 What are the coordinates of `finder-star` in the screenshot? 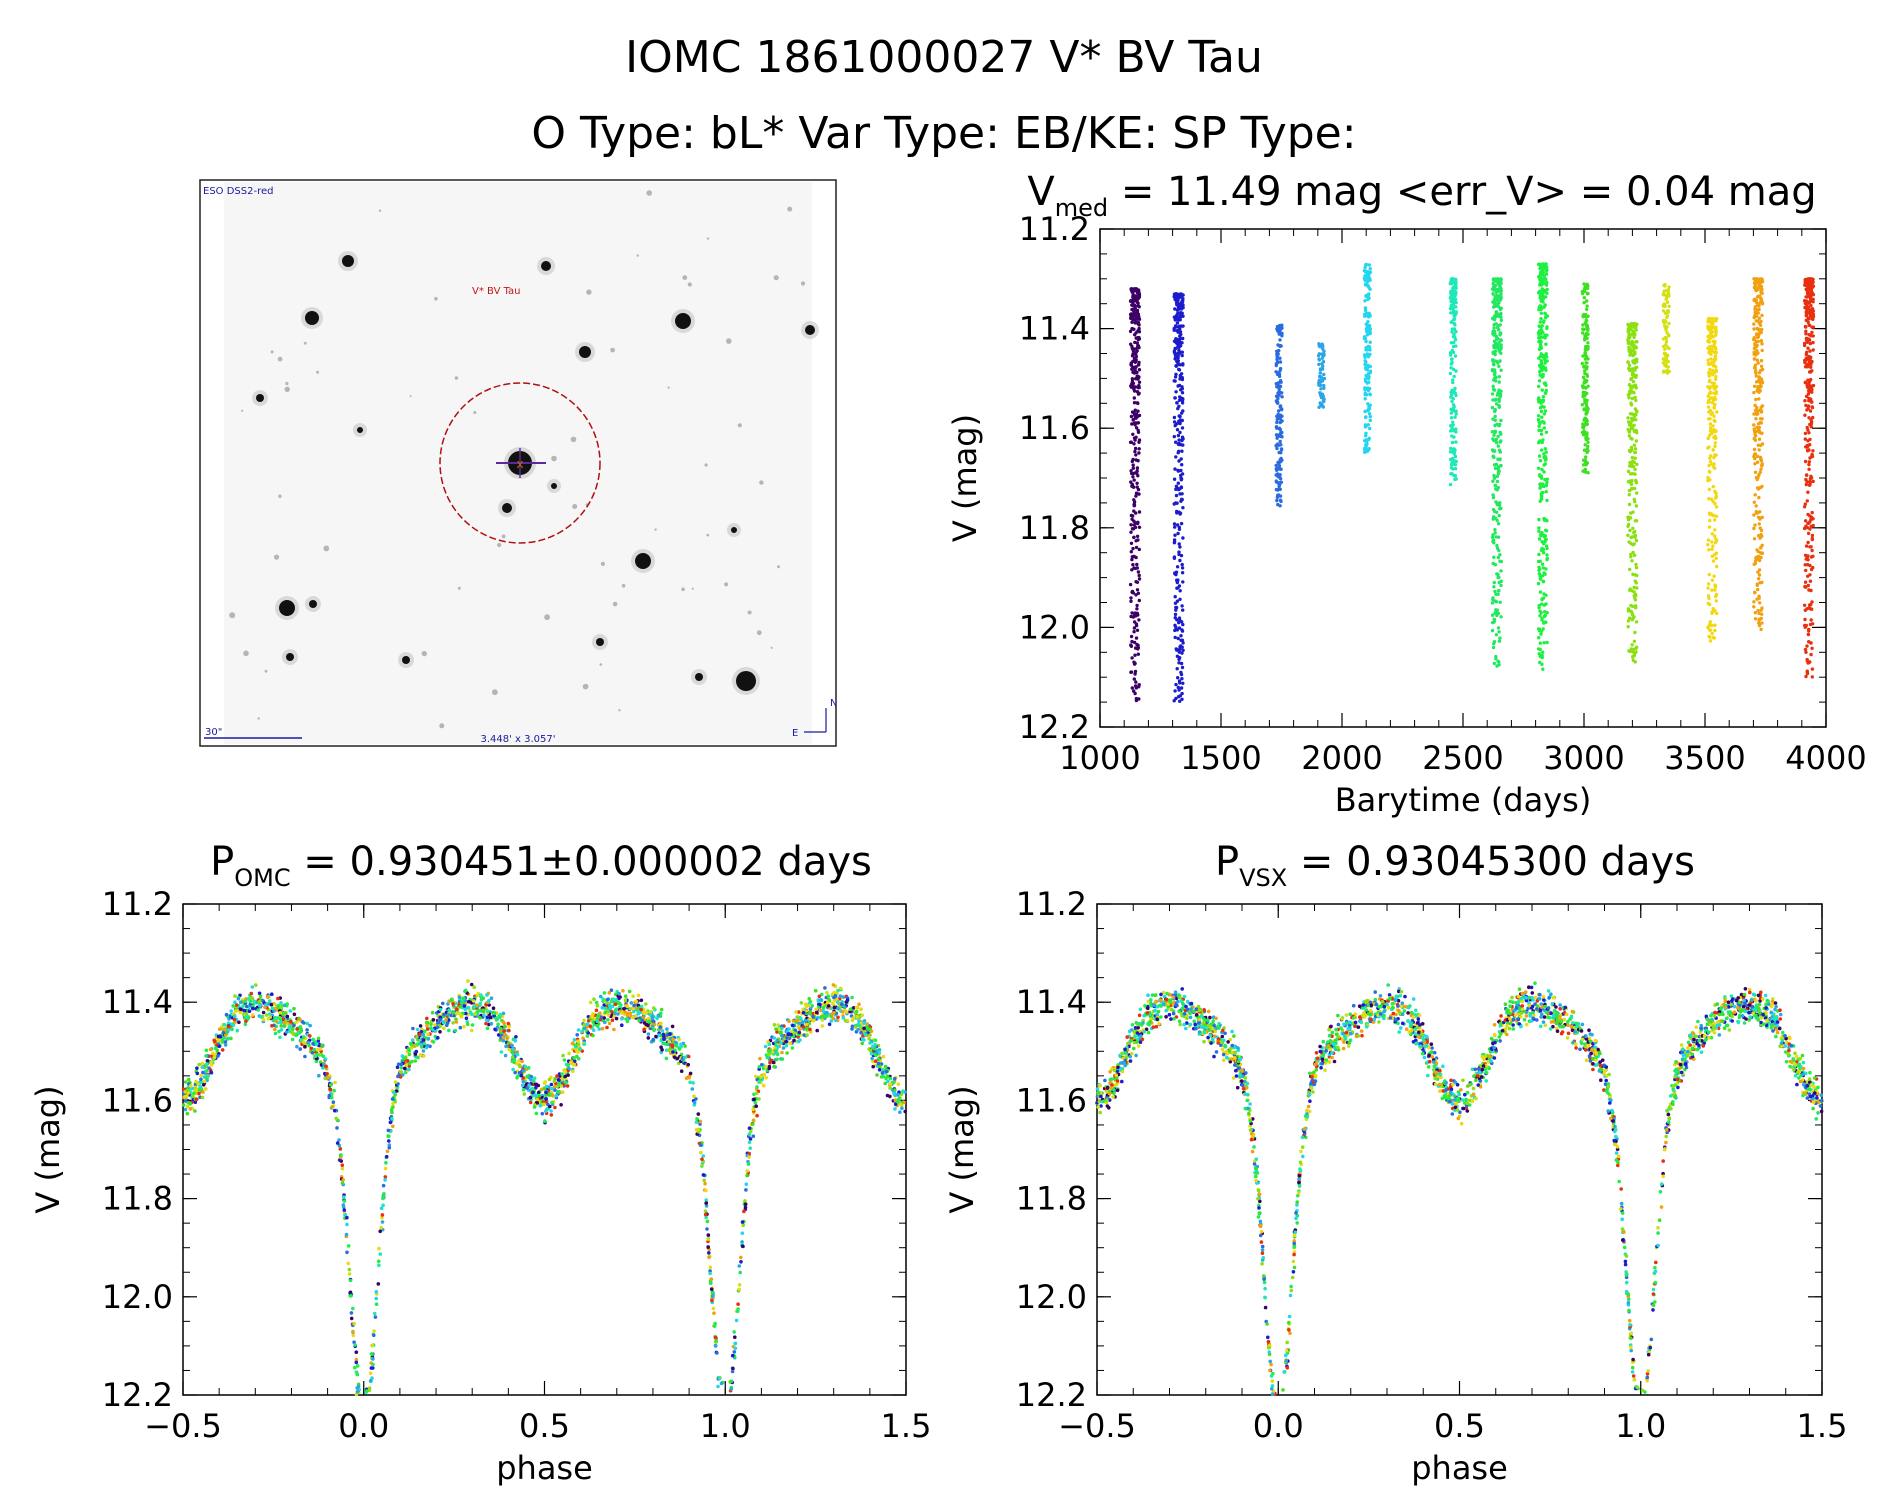 It's located at (699, 677).